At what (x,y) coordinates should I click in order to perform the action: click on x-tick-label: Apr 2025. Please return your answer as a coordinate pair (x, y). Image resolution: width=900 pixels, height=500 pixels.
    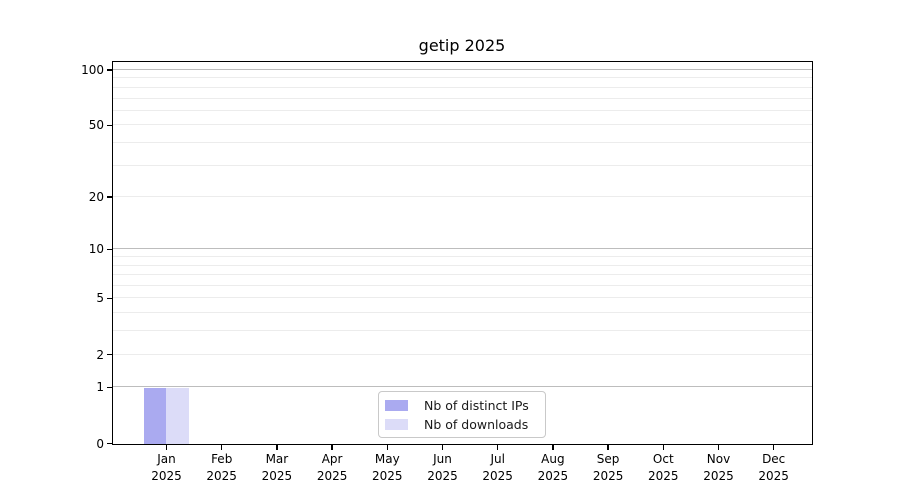
    Looking at the image, I should click on (332, 467).